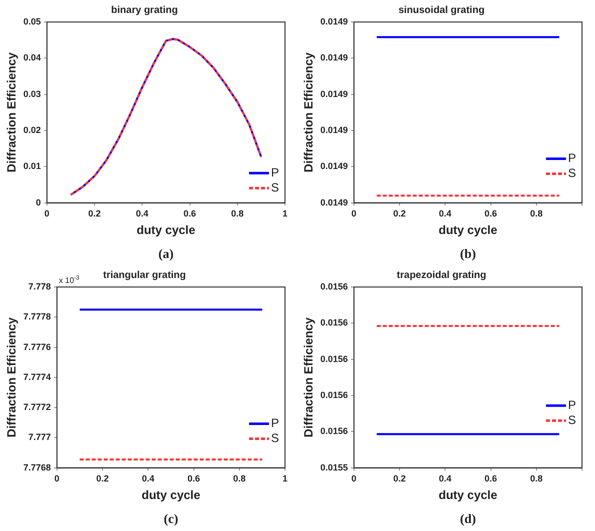  Describe the element at coordinates (32, 21) in the screenshot. I see `y-tick-label: 0.05` at that location.